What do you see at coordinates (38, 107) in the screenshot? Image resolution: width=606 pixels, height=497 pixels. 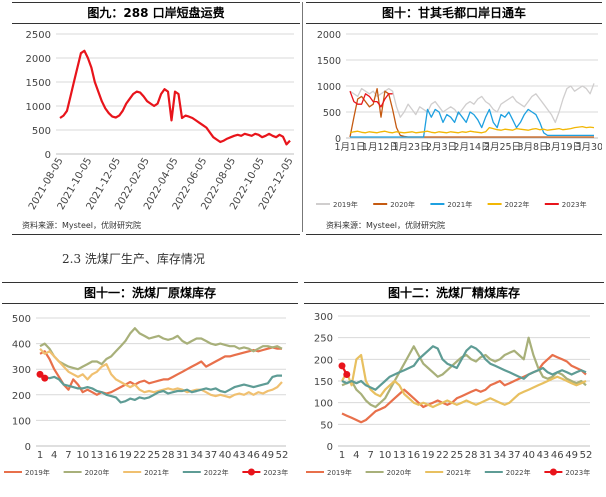 I see `fig9-y-tick-label: 1000` at bounding box center [38, 107].